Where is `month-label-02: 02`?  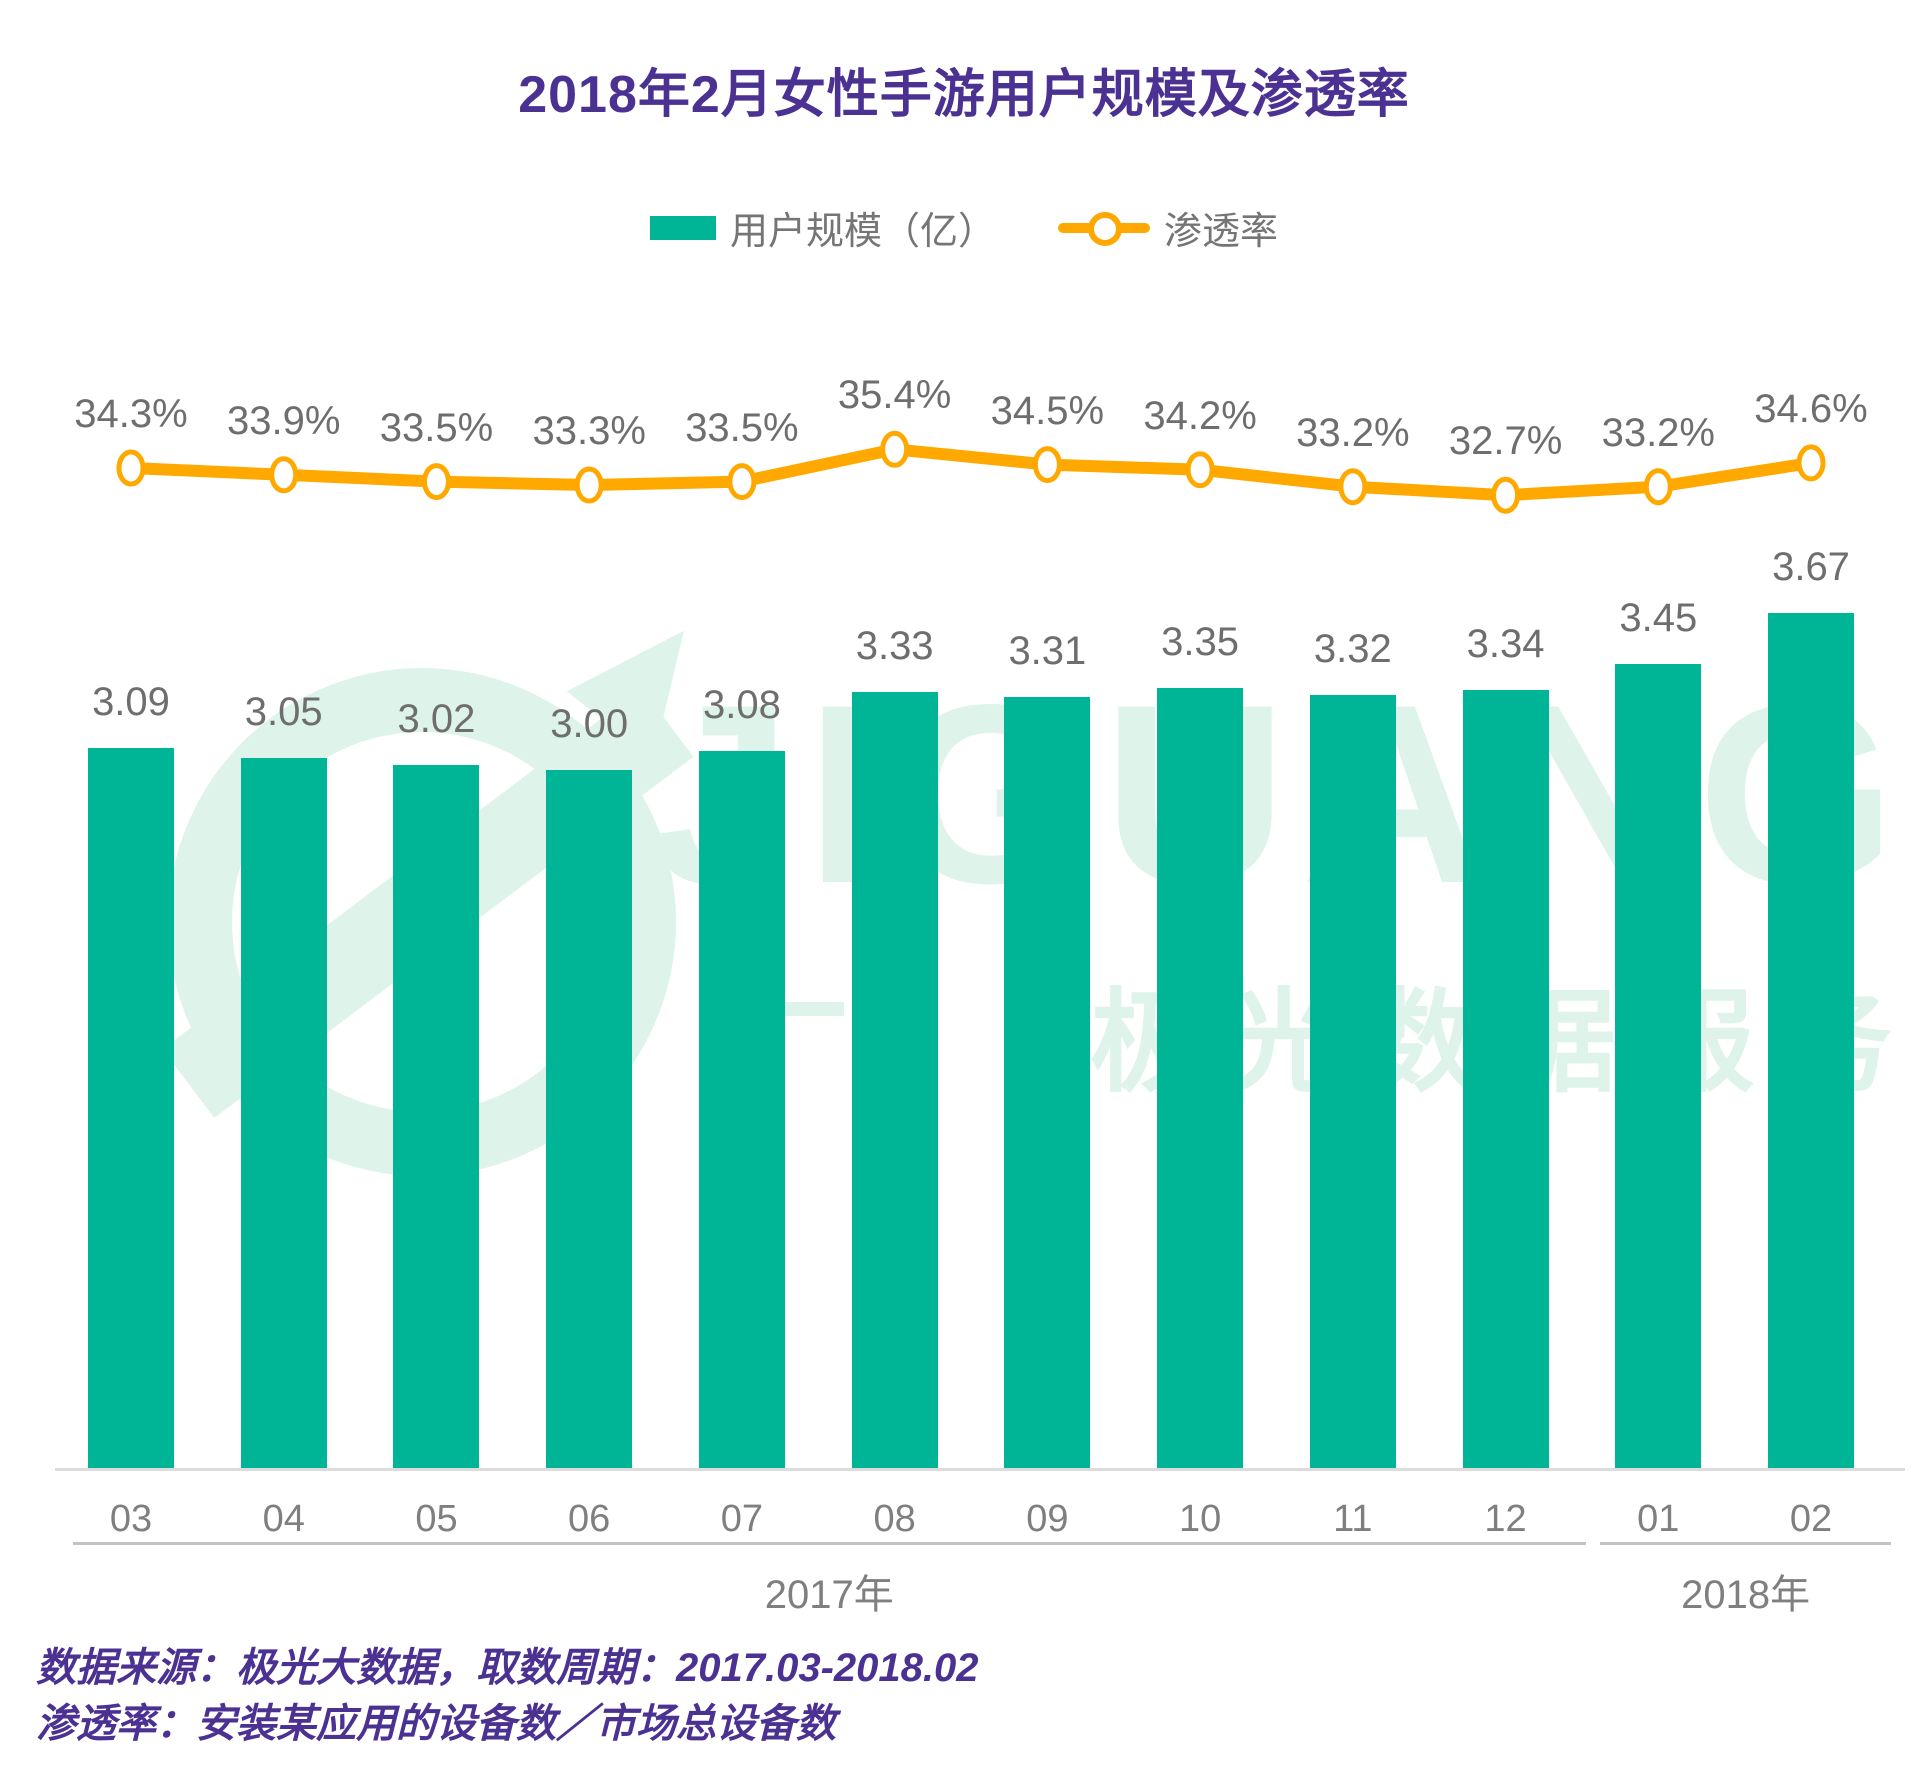 month-label-02: 02 is located at coordinates (1811, 1519).